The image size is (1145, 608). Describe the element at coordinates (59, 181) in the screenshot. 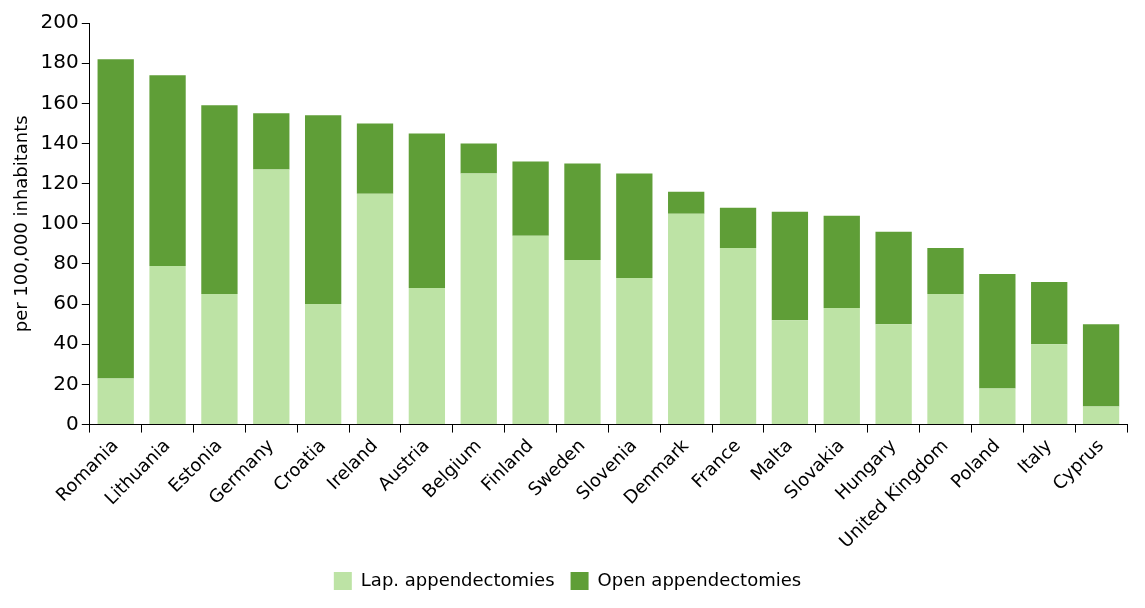

I see `y-tick-label: 120` at that location.